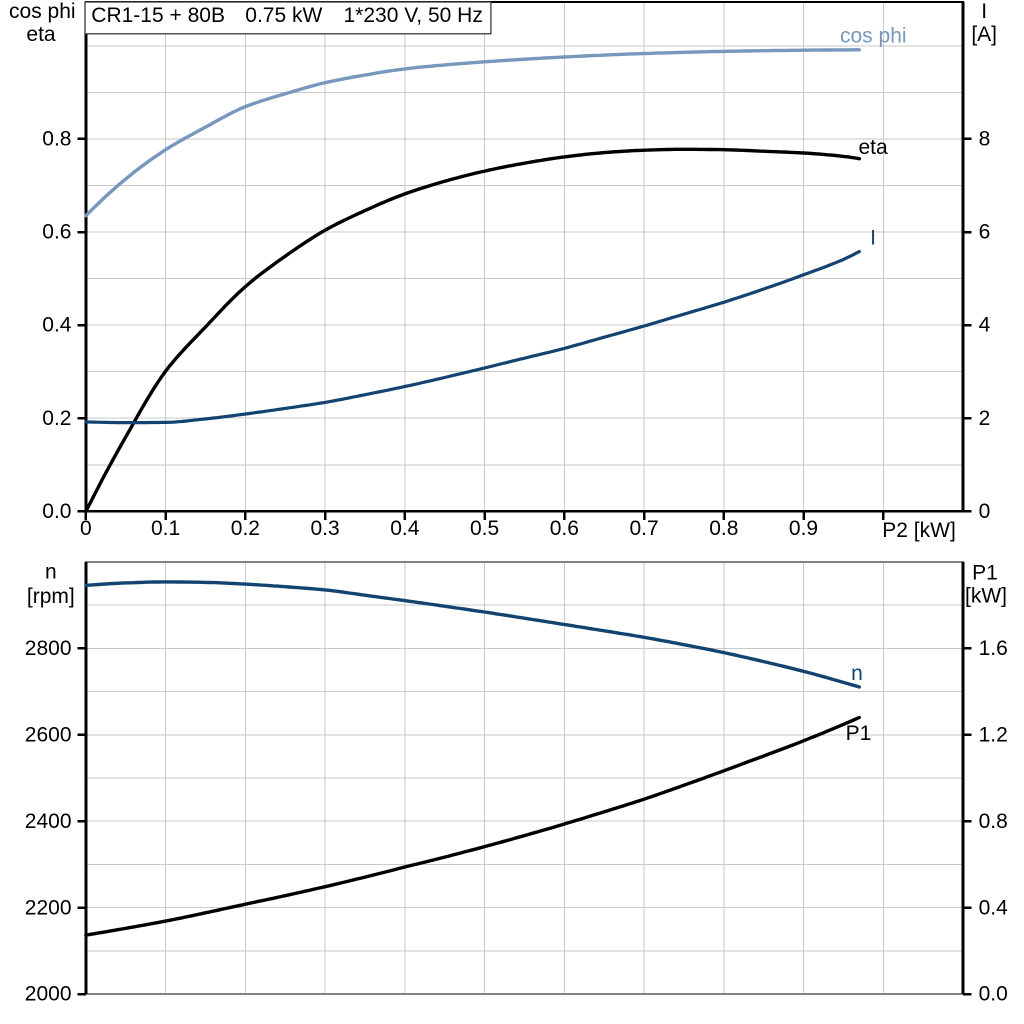  Describe the element at coordinates (283, 15) in the screenshot. I see `svg-text: 0.75 kW` at that location.